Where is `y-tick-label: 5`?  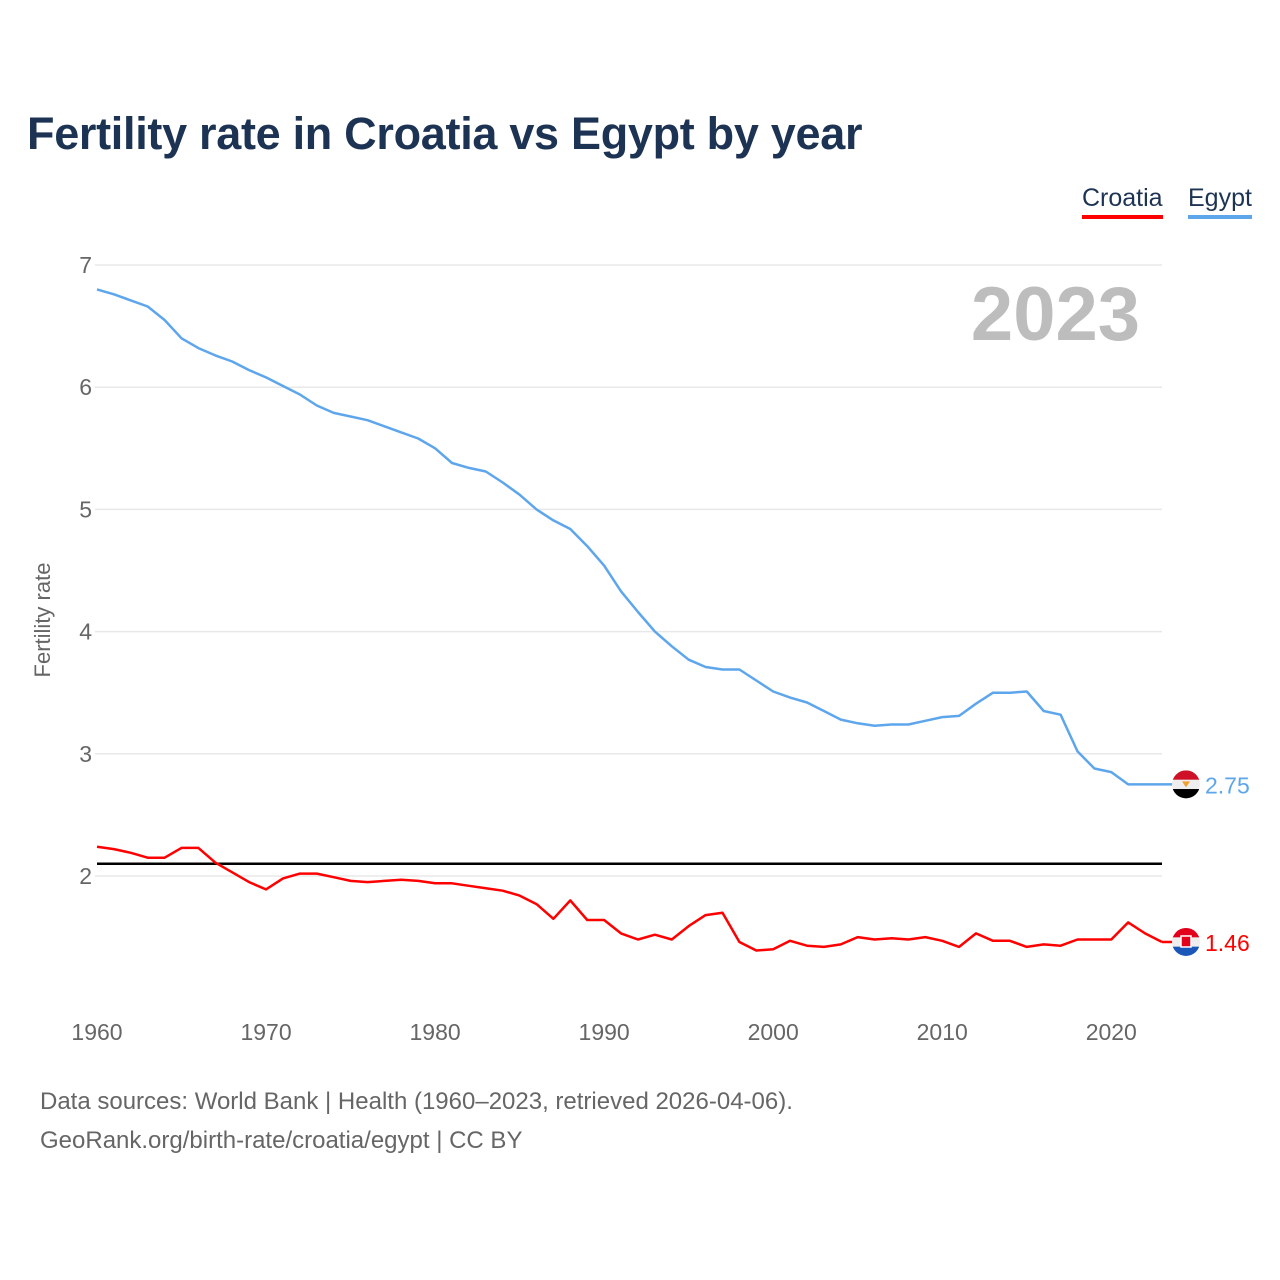
y-tick-label: 5 is located at coordinates (85, 509).